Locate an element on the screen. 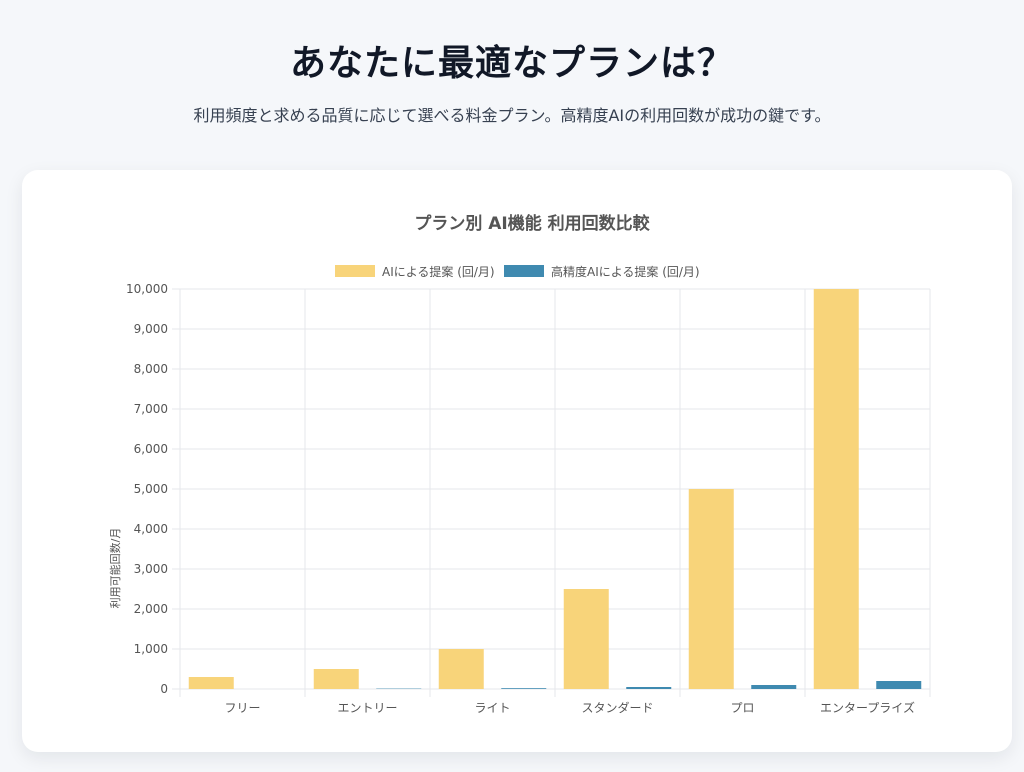  page-title: あなたに最適なプランは？ is located at coordinates (511, 63).